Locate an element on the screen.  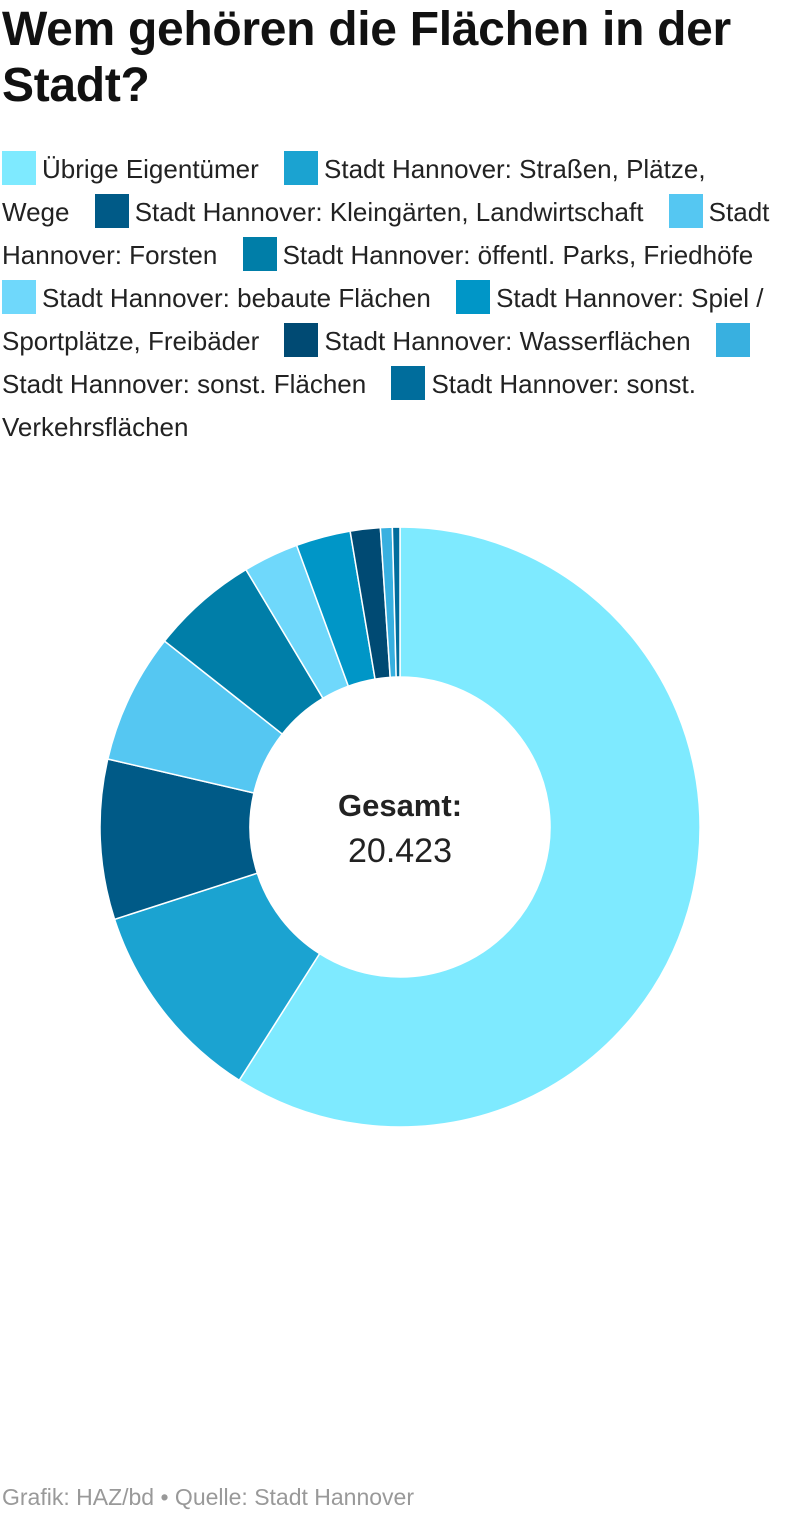
center-label: Gesamt: is located at coordinates (400, 805).